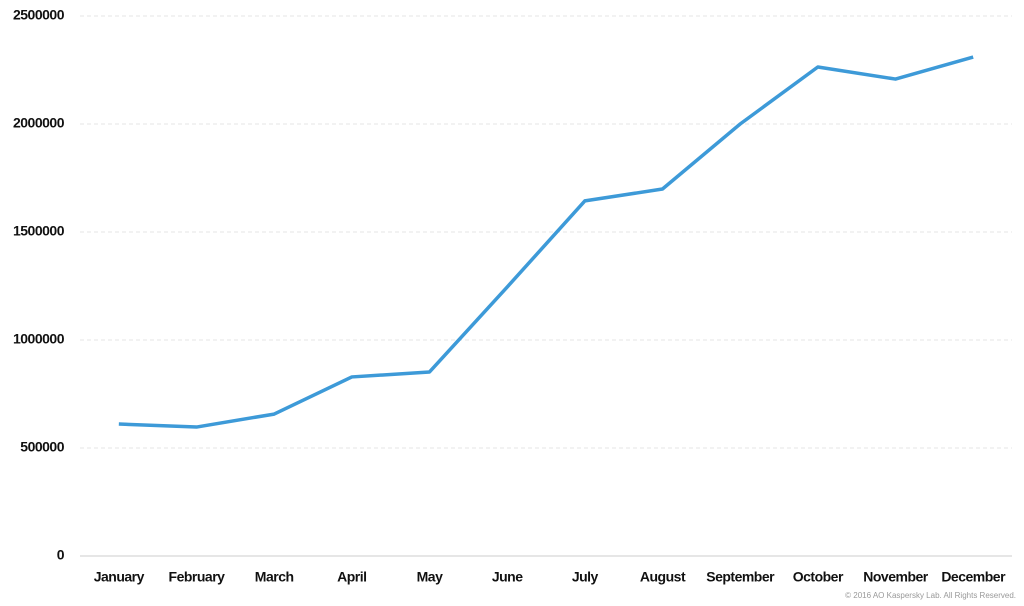 The height and width of the screenshot is (606, 1024). What do you see at coordinates (430, 577) in the screenshot?
I see `x-tick-label: May` at bounding box center [430, 577].